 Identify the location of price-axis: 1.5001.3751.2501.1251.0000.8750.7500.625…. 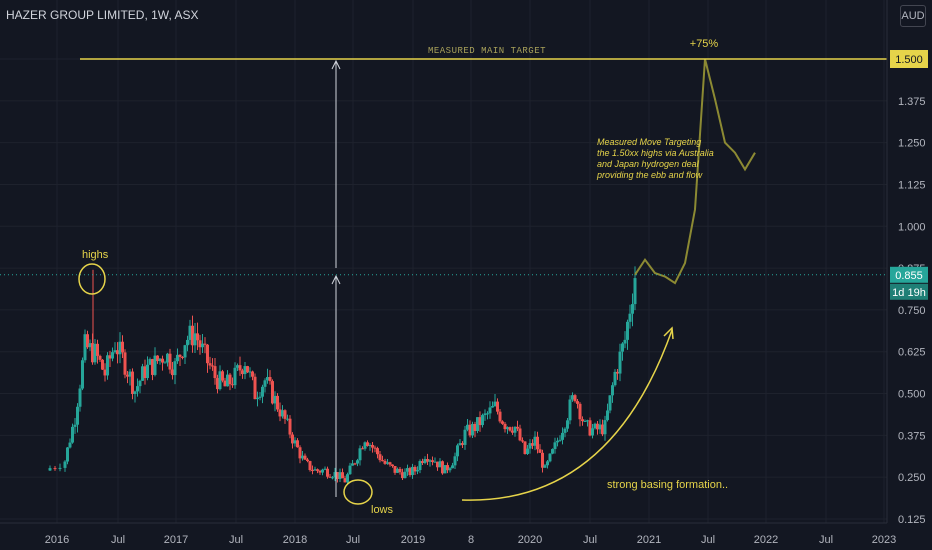
(909, 275).